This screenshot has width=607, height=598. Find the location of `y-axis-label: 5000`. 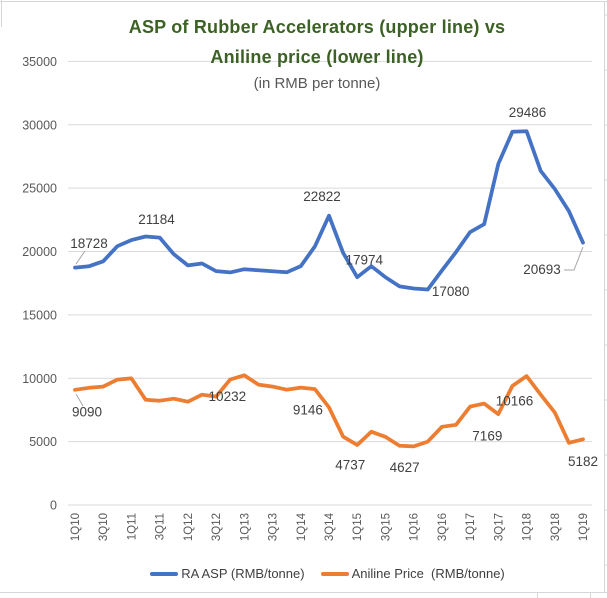

y-axis-label: 5000 is located at coordinates (43, 442).